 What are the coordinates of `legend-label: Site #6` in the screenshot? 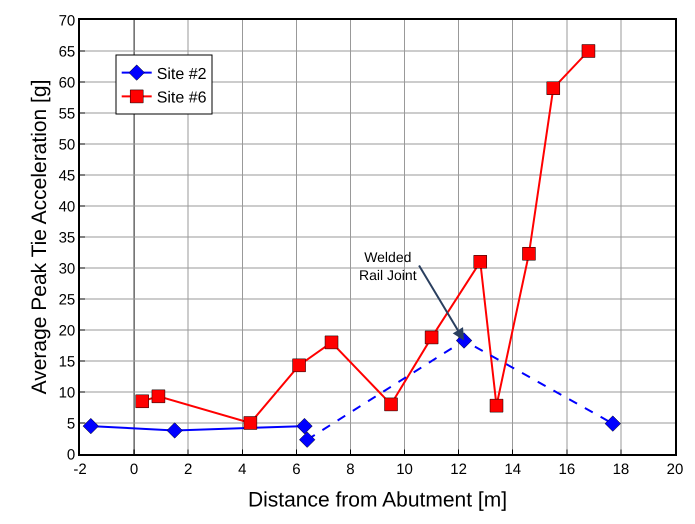 It's located at (181, 98).